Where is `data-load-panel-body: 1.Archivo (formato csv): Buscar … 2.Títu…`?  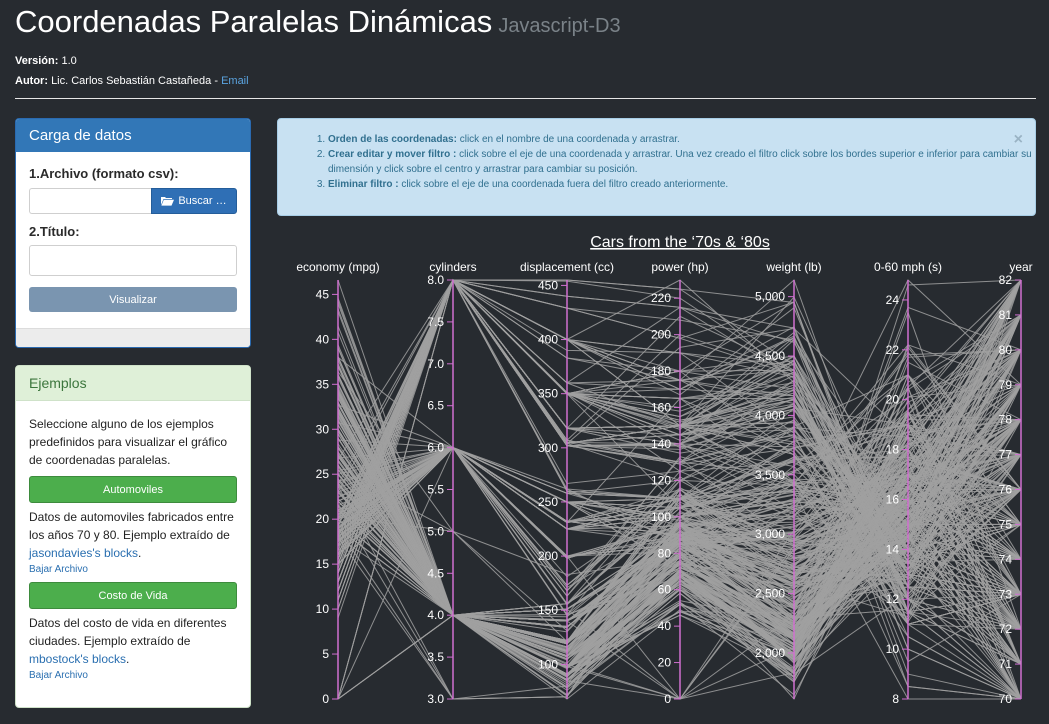 data-load-panel-body: 1.Archivo (formato csv): Buscar … 2.Títu… is located at coordinates (133, 239).